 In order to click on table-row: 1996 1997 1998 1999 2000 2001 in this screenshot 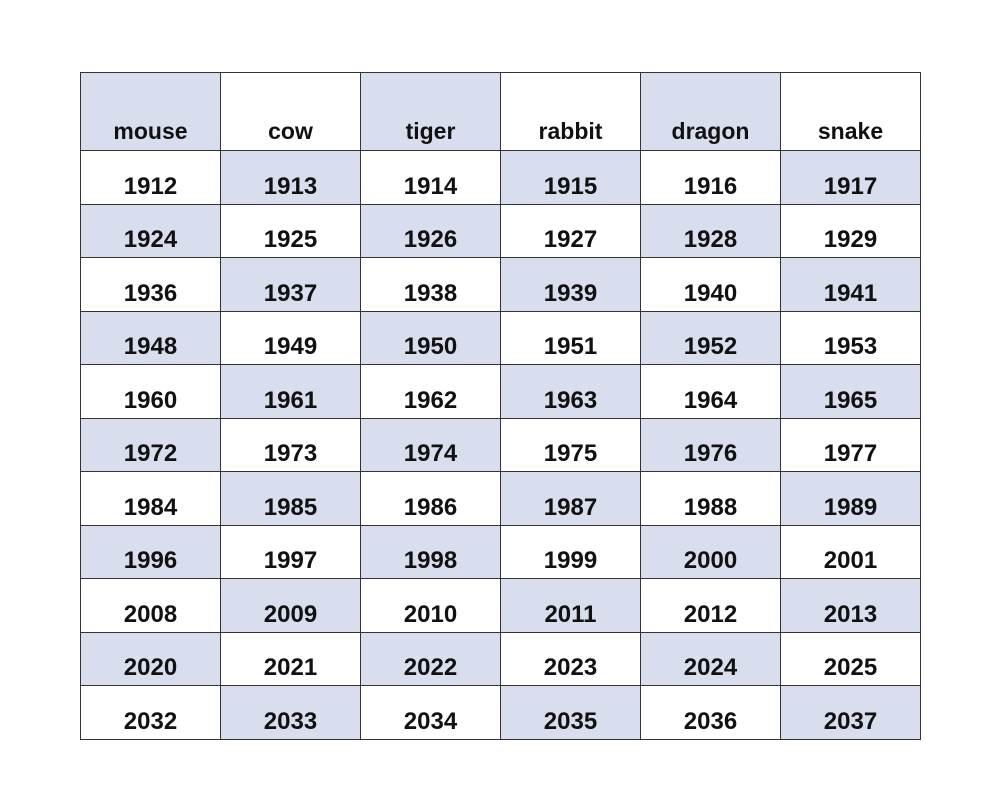, I will do `click(500, 551)`.